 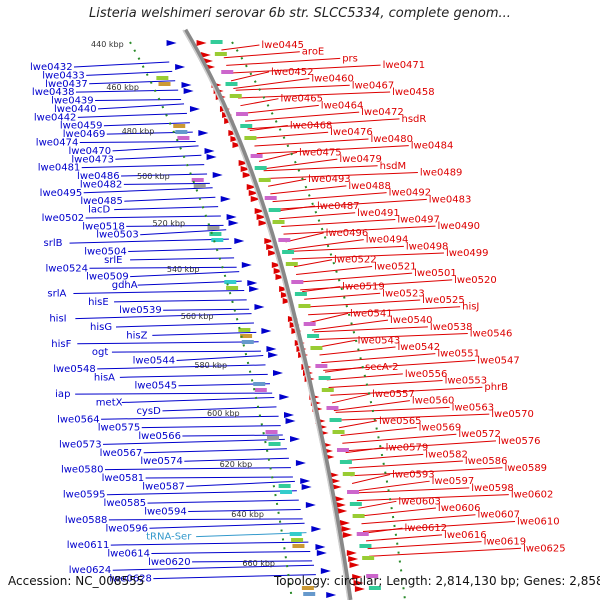 I want to click on reverse-gene-label: secA-2, so click(x=381, y=367).